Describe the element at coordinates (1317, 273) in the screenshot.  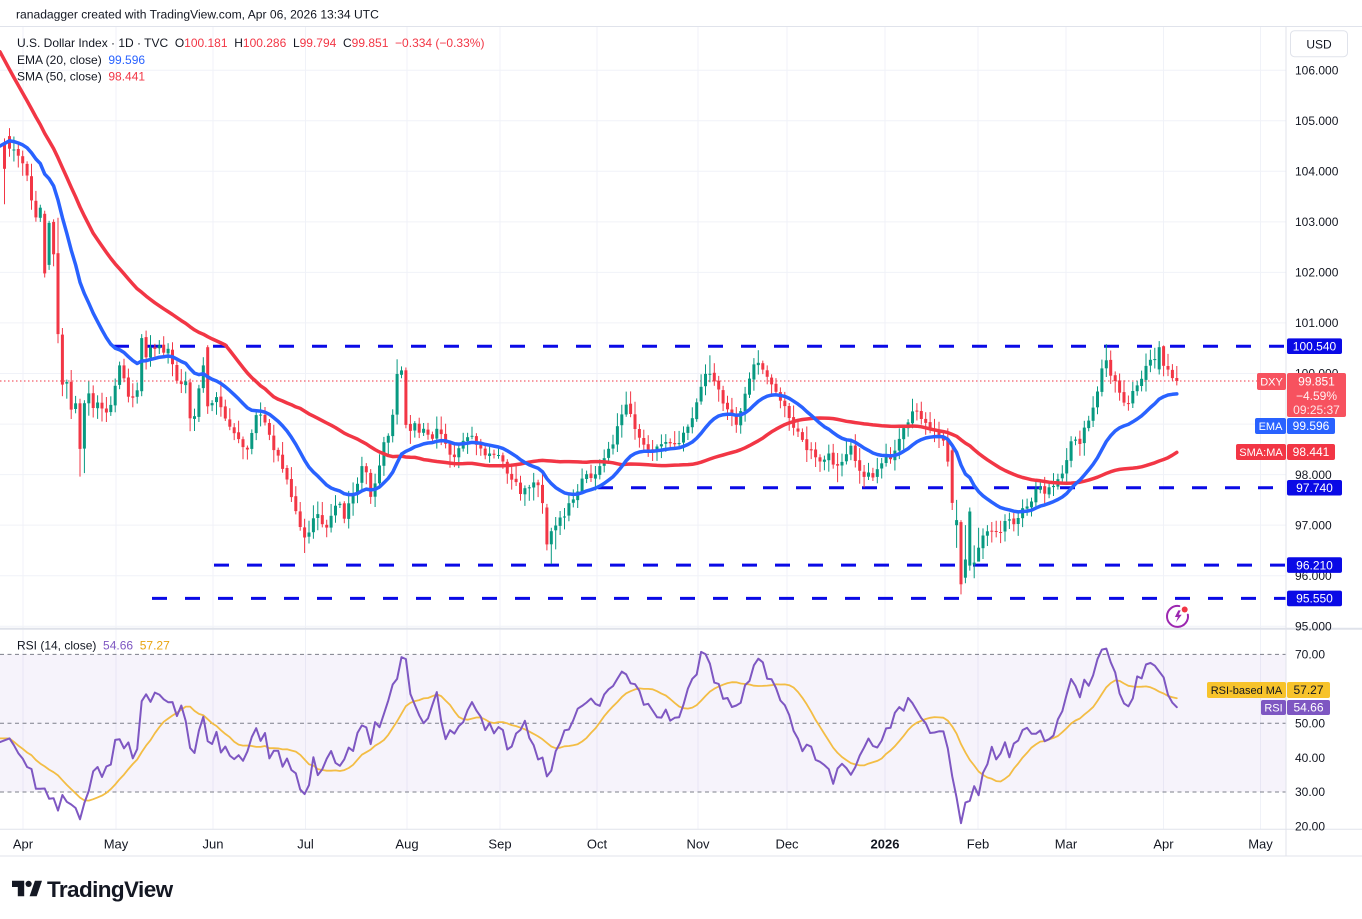
I see `svg-text: 102.000` at that location.